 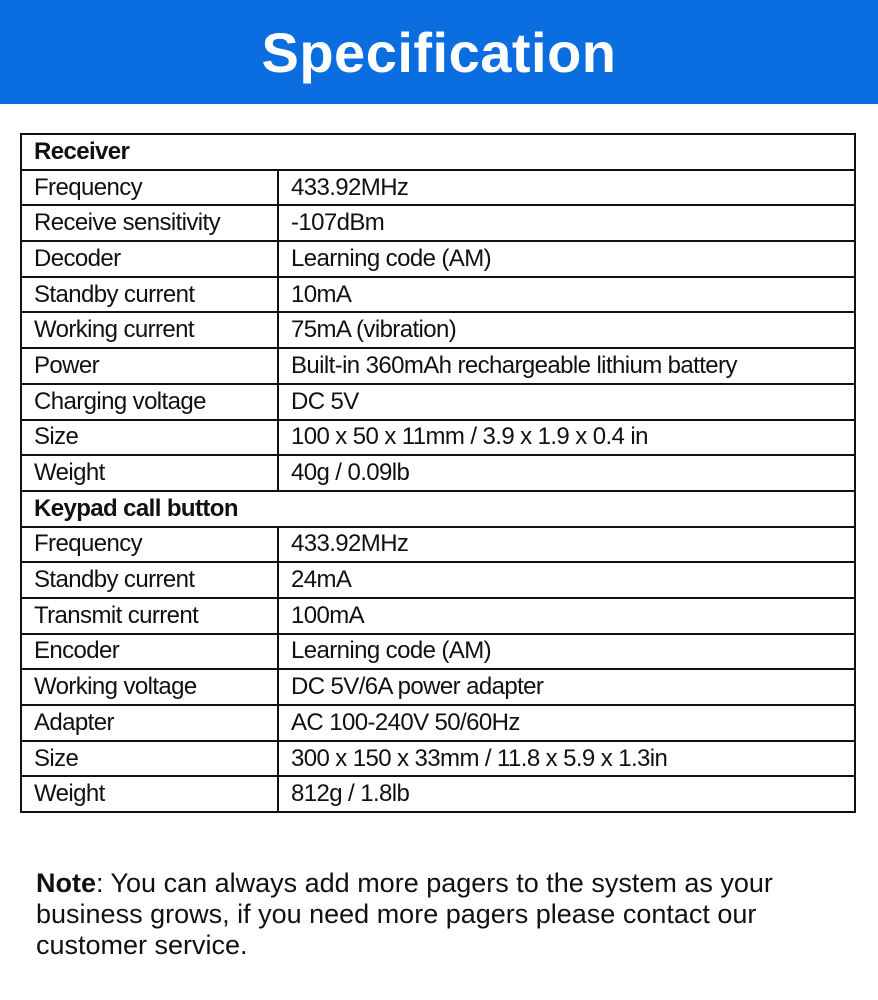 I want to click on table-row: Decoder Learning code (AM), so click(x=438, y=259).